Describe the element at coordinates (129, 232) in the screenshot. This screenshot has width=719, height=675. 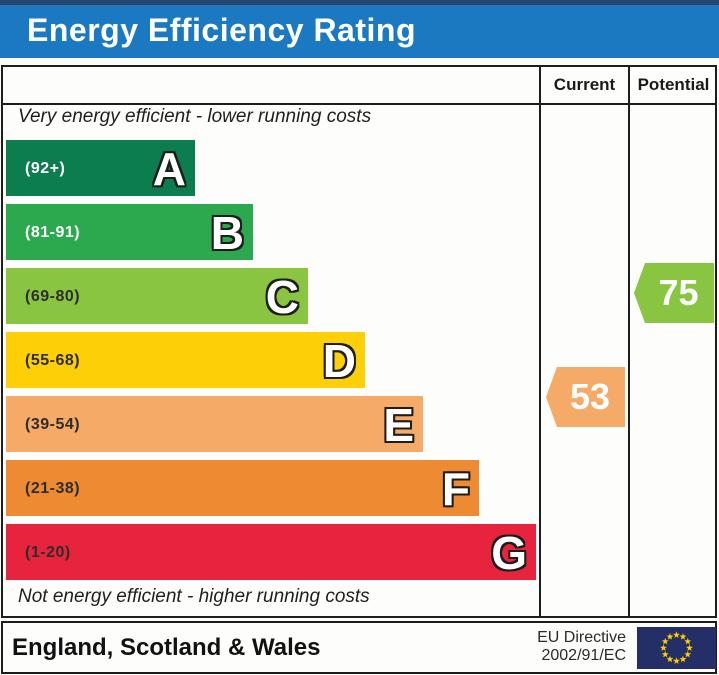
I see `band-bar-b: (81-91) B` at that location.